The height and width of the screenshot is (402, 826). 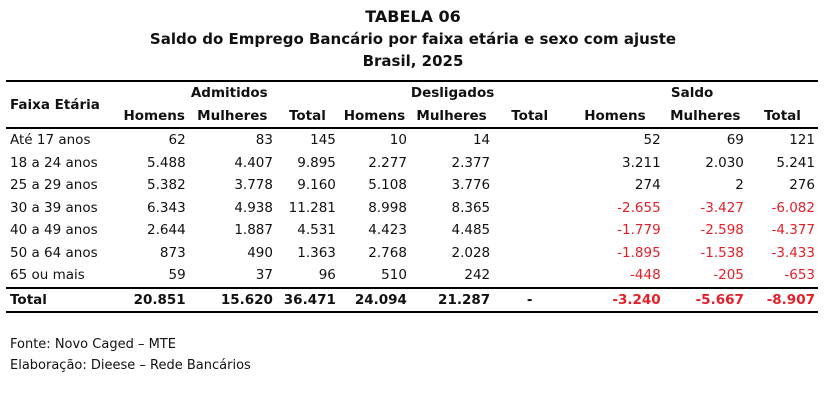 What do you see at coordinates (639, 207) in the screenshot?
I see `table-cell: -2.655` at bounding box center [639, 207].